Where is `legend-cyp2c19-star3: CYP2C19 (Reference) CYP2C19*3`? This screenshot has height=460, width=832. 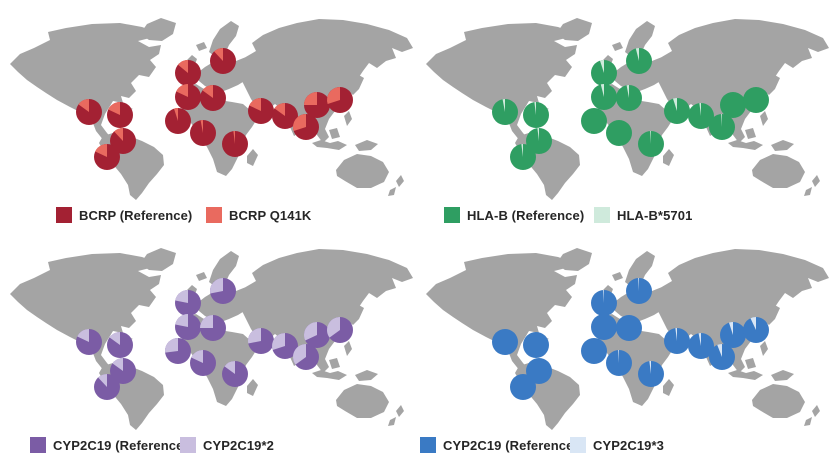
legend-cyp2c19-star3: CYP2C19 (Reference) CYP2C19*3 is located at coordinates (624, 445).